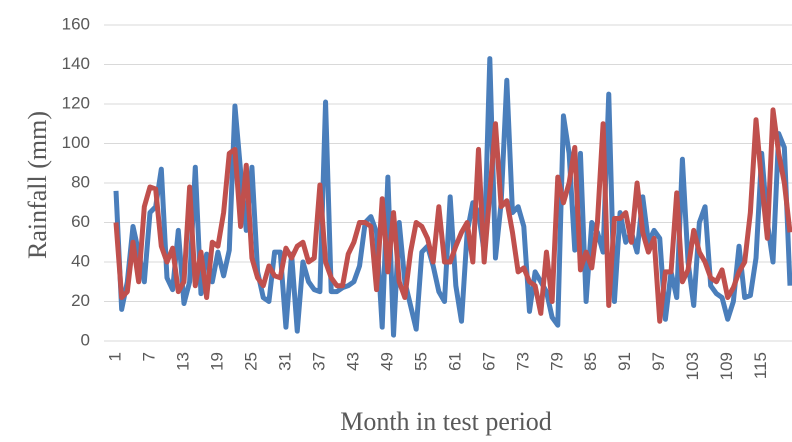  I want to click on y-tick-label: 0, so click(85, 339).